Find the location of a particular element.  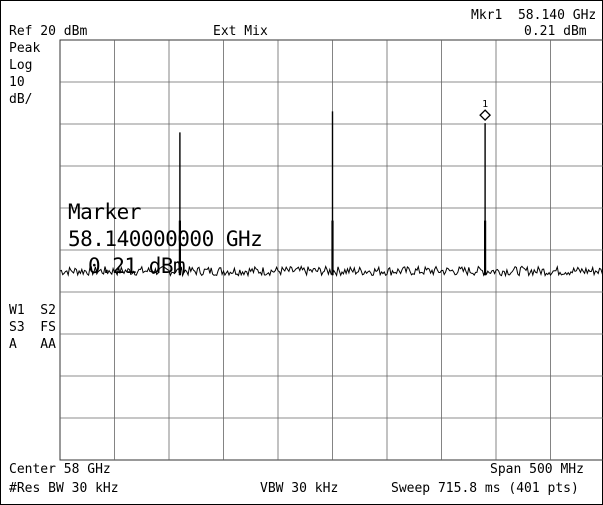

detector-mode: Peak is located at coordinates (25, 48).